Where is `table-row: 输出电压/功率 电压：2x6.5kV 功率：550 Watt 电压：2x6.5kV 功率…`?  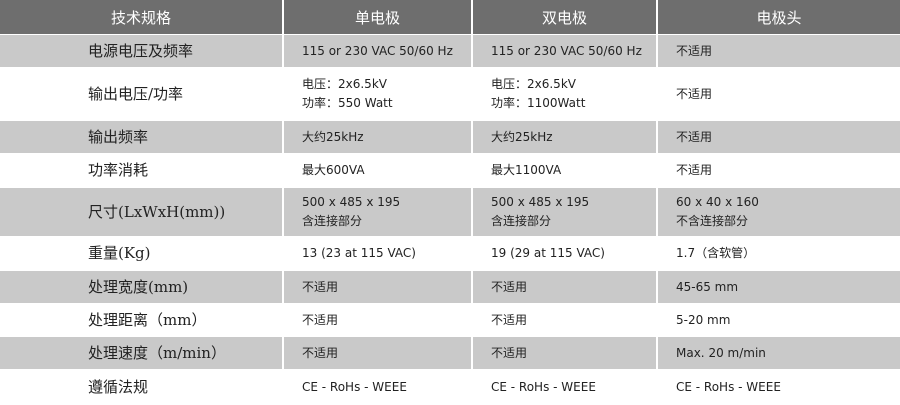
table-row: 输出电压/功率 电压：2x6.5kV 功率：550 Watt 电压：2x6.5kV 功率… is located at coordinates (450, 94).